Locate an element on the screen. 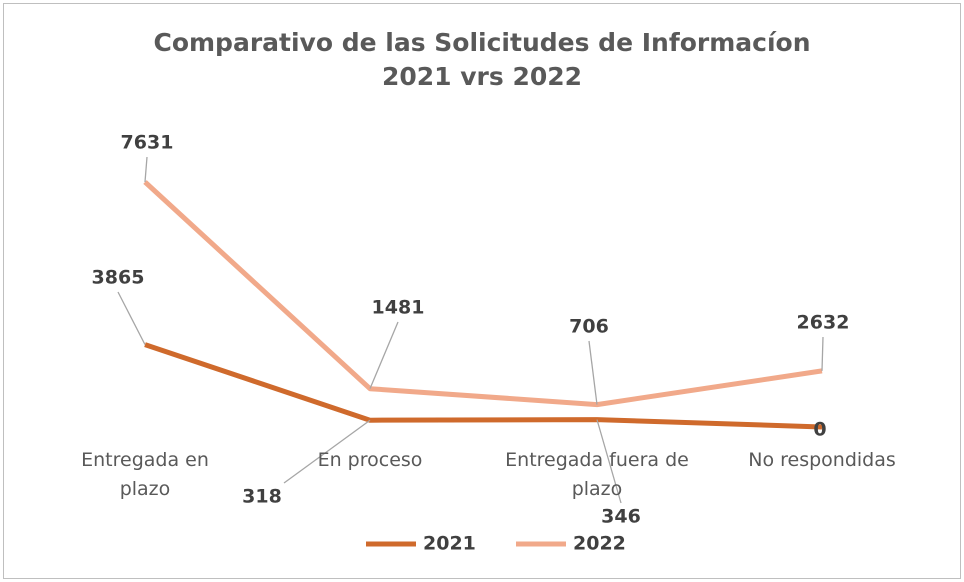 Image resolution: width=964 pixels, height=582 pixels. x-tick-label: Entregada fuera de plazo is located at coordinates (597, 474).